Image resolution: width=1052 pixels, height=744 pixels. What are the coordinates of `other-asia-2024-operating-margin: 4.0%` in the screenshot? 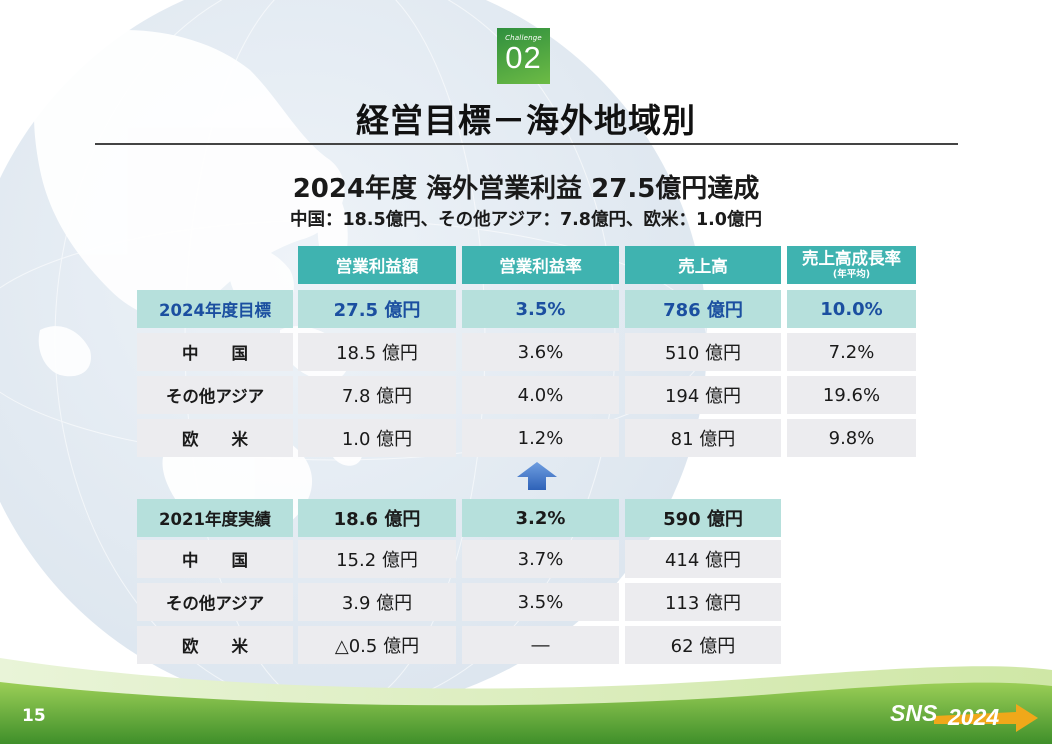 It's located at (540, 395).